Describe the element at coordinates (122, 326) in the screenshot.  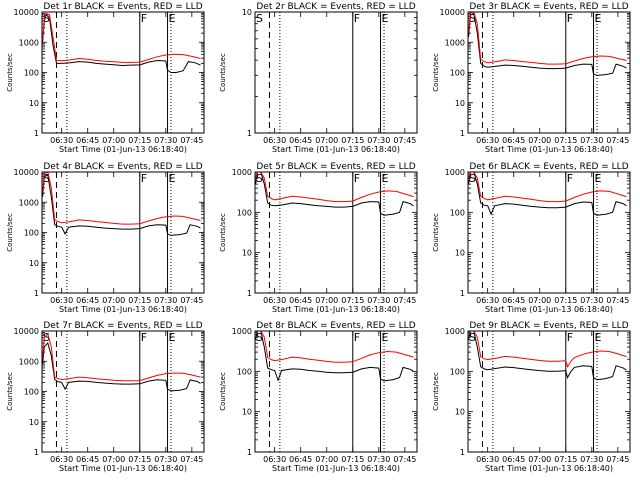
I see `panel-title: Det 7r BLACK = Events, RED = LLD` at that location.